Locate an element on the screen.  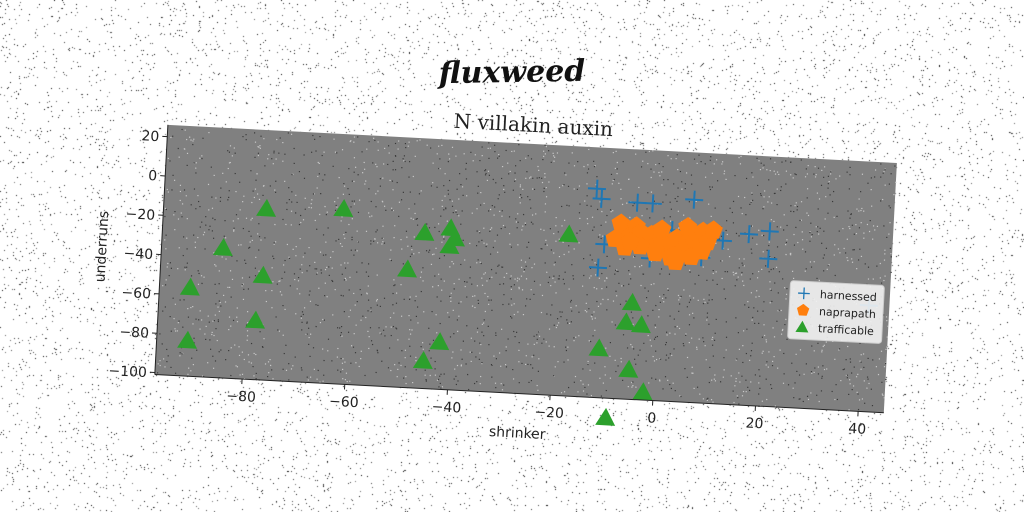
y-tick-label: 0 is located at coordinates (153, 176).